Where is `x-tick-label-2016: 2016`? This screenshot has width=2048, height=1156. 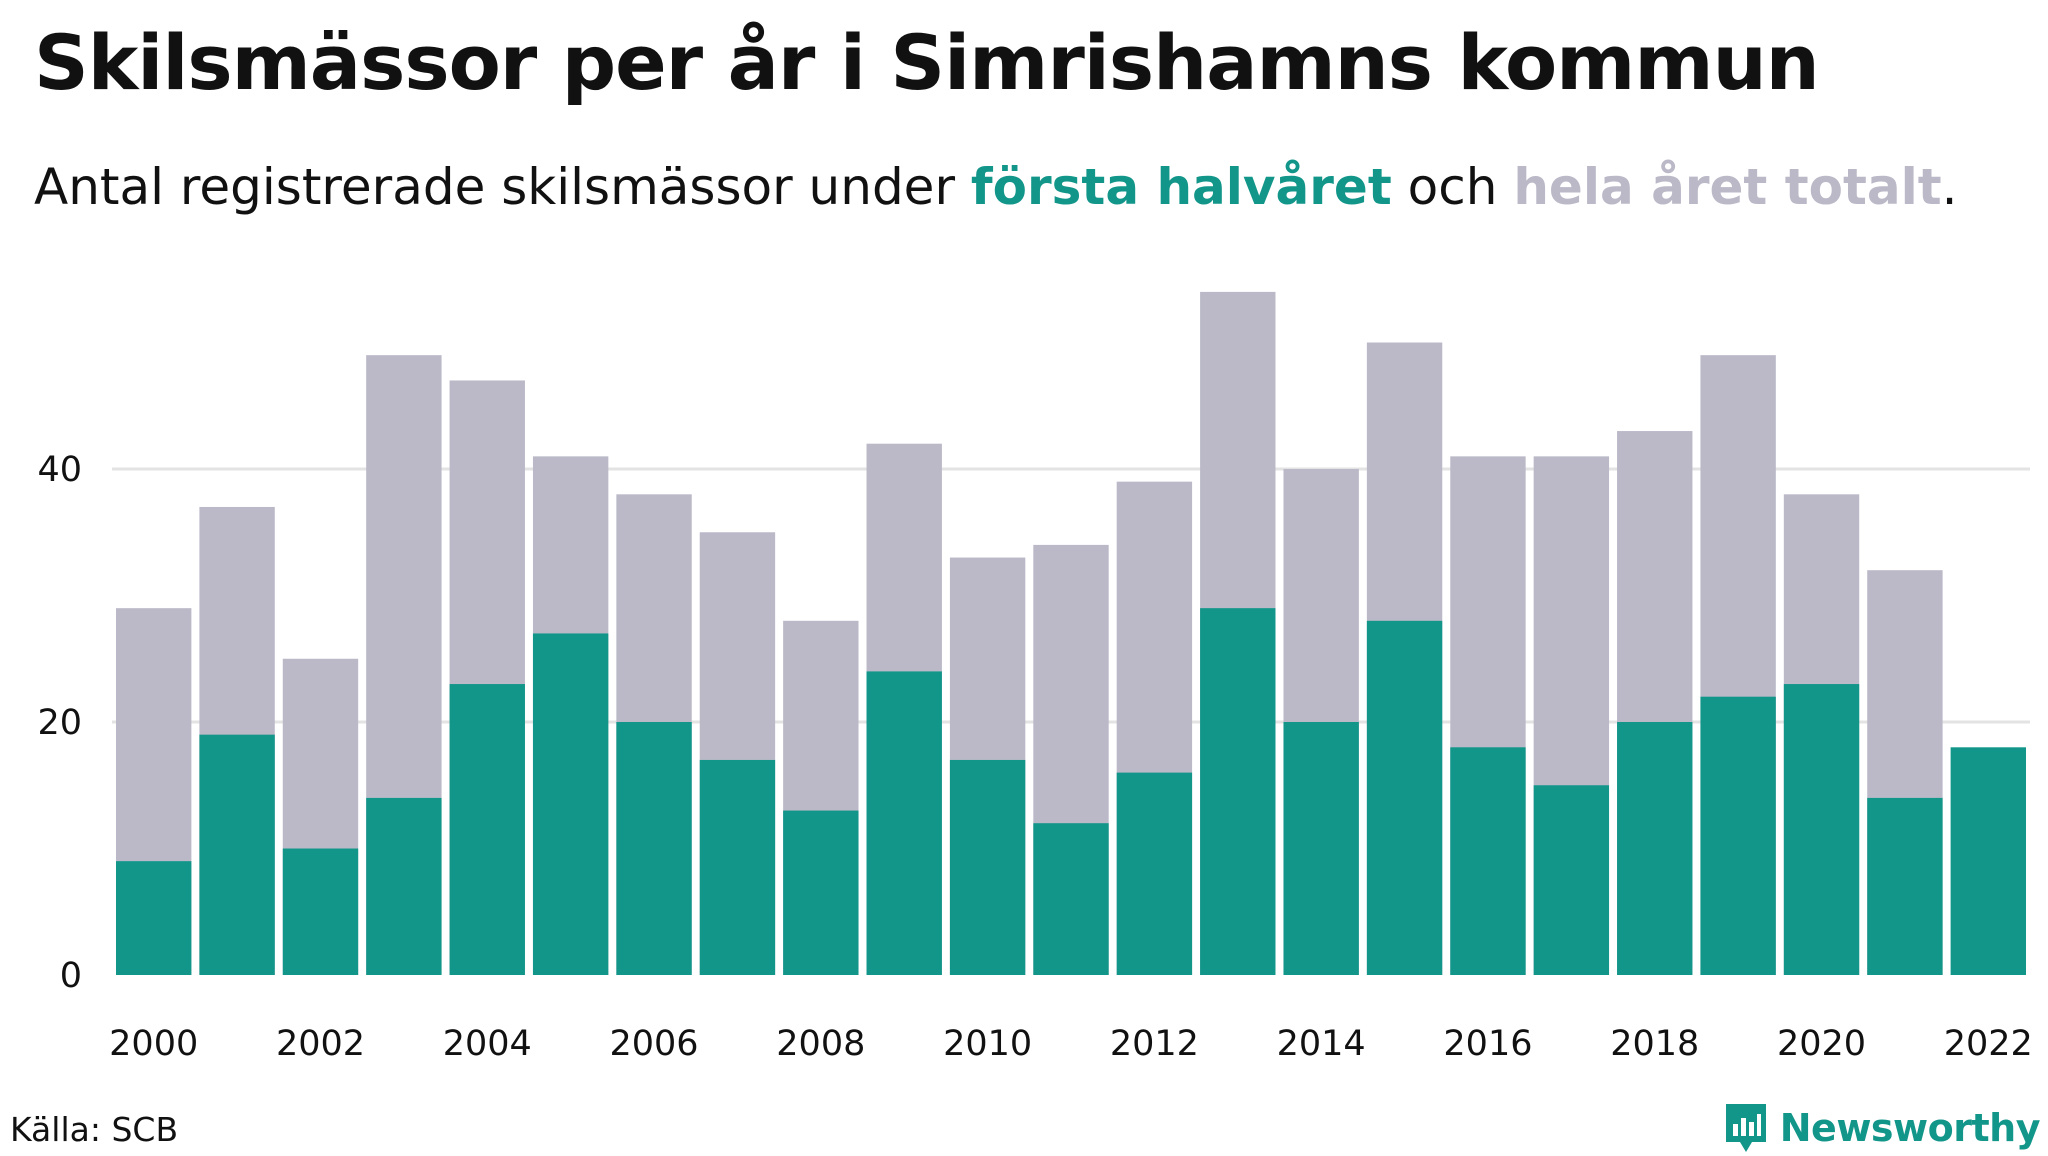 x-tick-label-2016: 2016 is located at coordinates (1487, 1044).